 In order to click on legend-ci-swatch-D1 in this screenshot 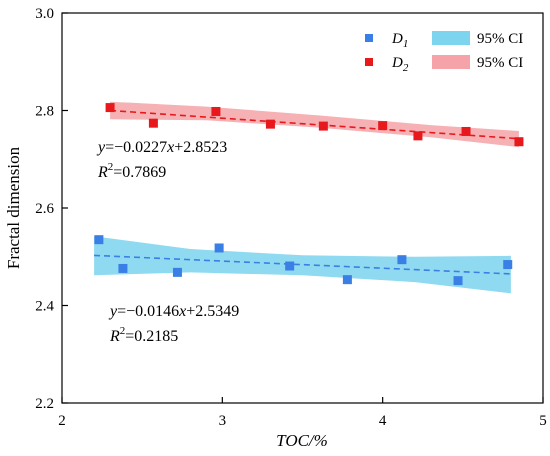, I will do `click(451, 38)`.